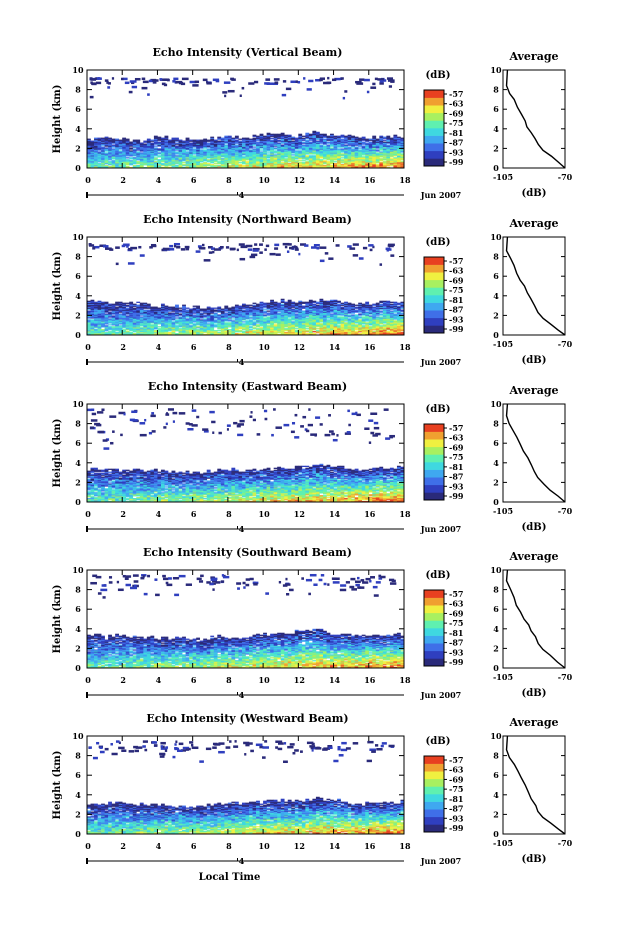 The image size is (619, 933). Describe the element at coordinates (335, 180) in the screenshot. I see `x-tick-label: 14` at that location.